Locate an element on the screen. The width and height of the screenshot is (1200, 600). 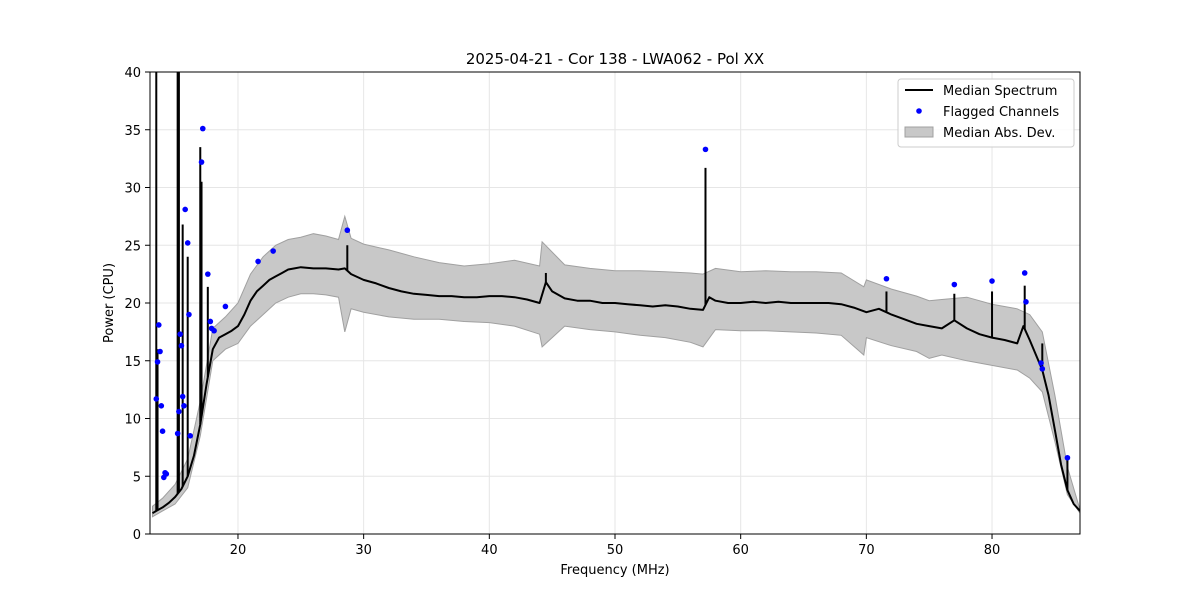
y-tick-label: 0 is located at coordinates (137, 535).